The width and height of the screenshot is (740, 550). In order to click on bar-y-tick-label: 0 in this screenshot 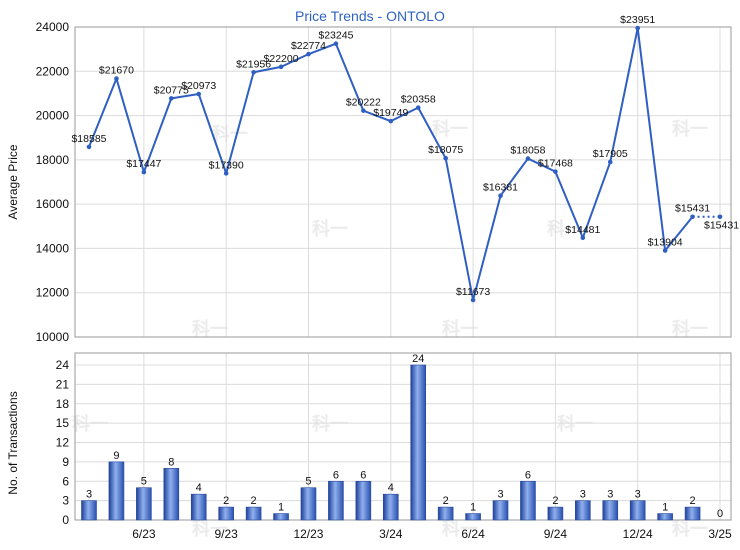, I will do `click(65, 520)`.